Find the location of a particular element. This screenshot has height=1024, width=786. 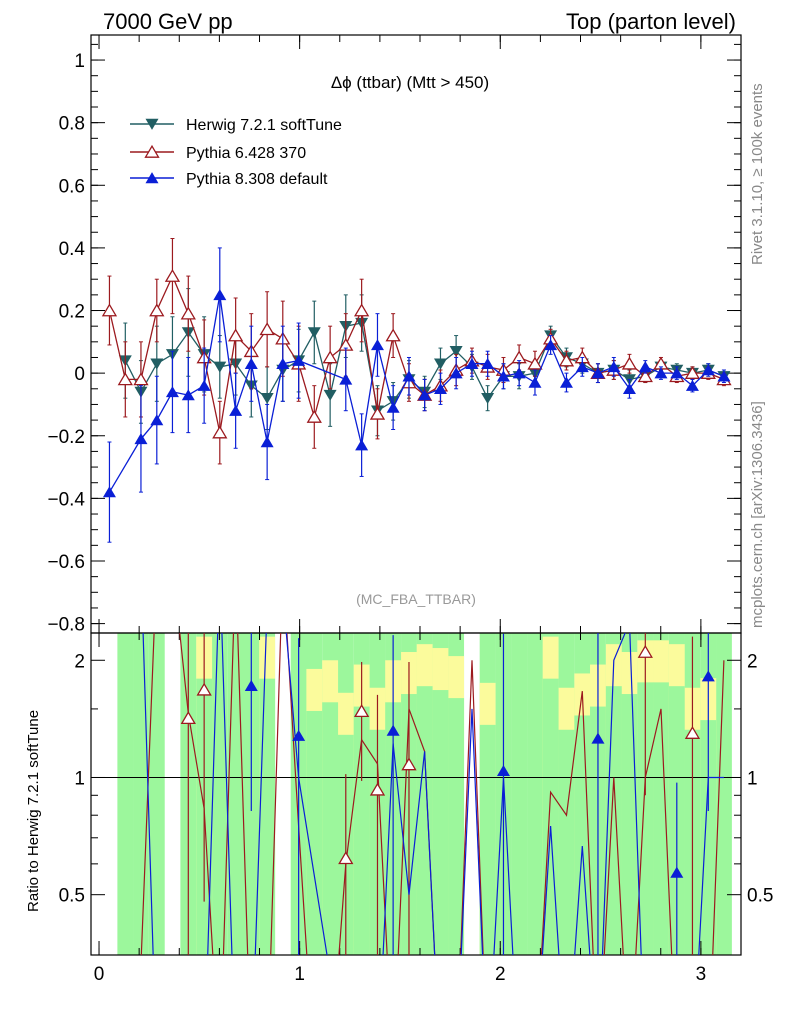

rivet-label: Rivet 3.1.10, ≥ 100k events is located at coordinates (757, 174).